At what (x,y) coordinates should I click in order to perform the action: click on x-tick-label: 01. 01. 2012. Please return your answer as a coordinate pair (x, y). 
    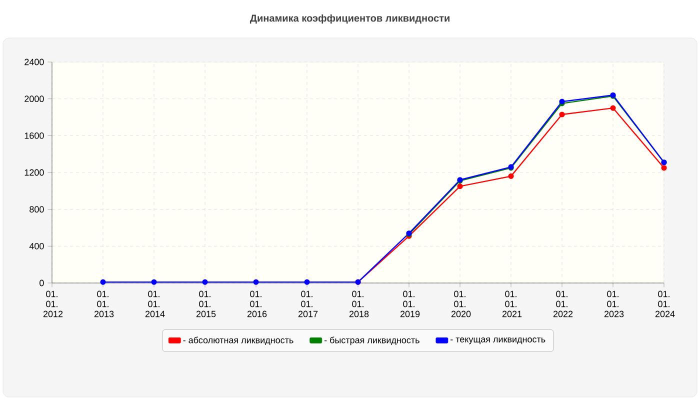
    Looking at the image, I should click on (53, 304).